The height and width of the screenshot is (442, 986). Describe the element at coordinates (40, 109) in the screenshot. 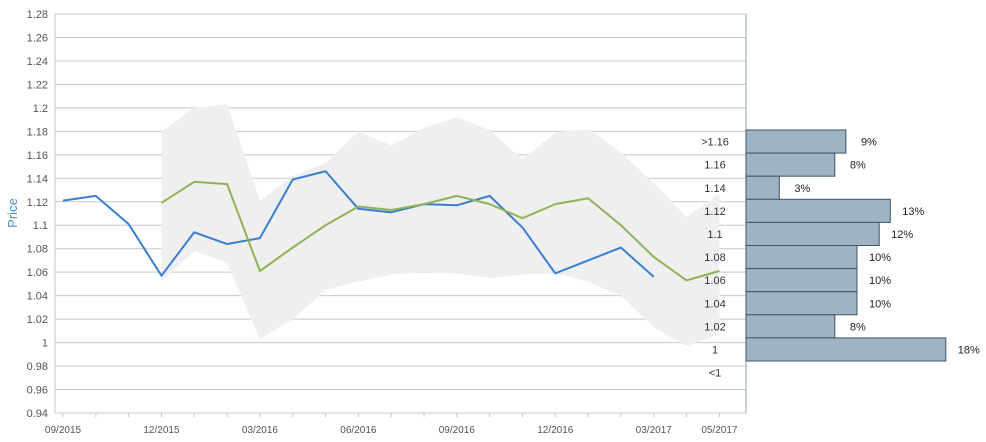

I see `y-tick-label: 1.2` at that location.